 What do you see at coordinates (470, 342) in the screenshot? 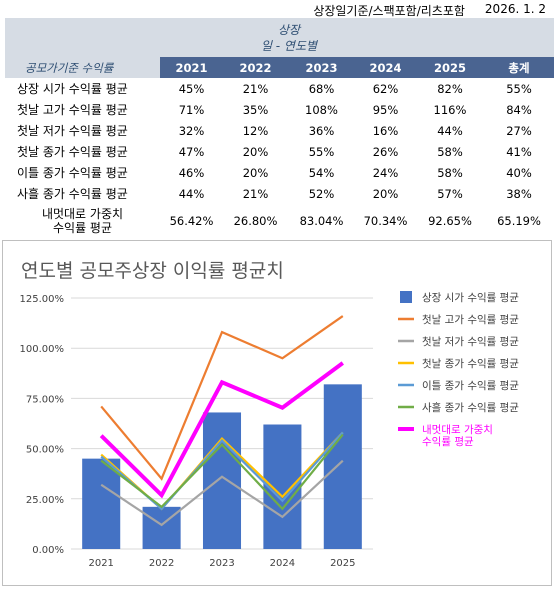
I see `legend-label: 첫날 저가 수익률 평균` at bounding box center [470, 342].